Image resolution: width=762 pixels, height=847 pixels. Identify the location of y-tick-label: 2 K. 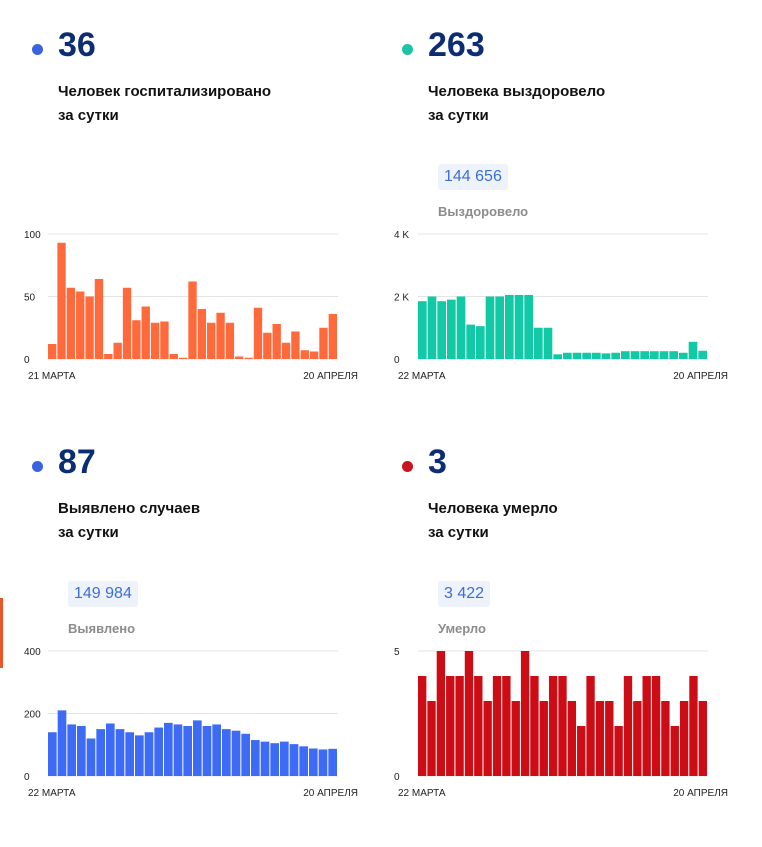
(401, 298).